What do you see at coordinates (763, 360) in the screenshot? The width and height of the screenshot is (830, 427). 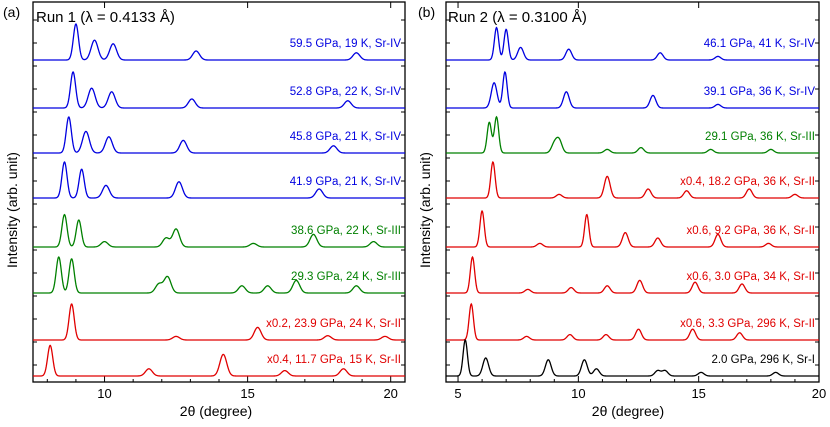 I see `series-label: 2.0 GPa, 296 K, Sr-I` at bounding box center [763, 360].